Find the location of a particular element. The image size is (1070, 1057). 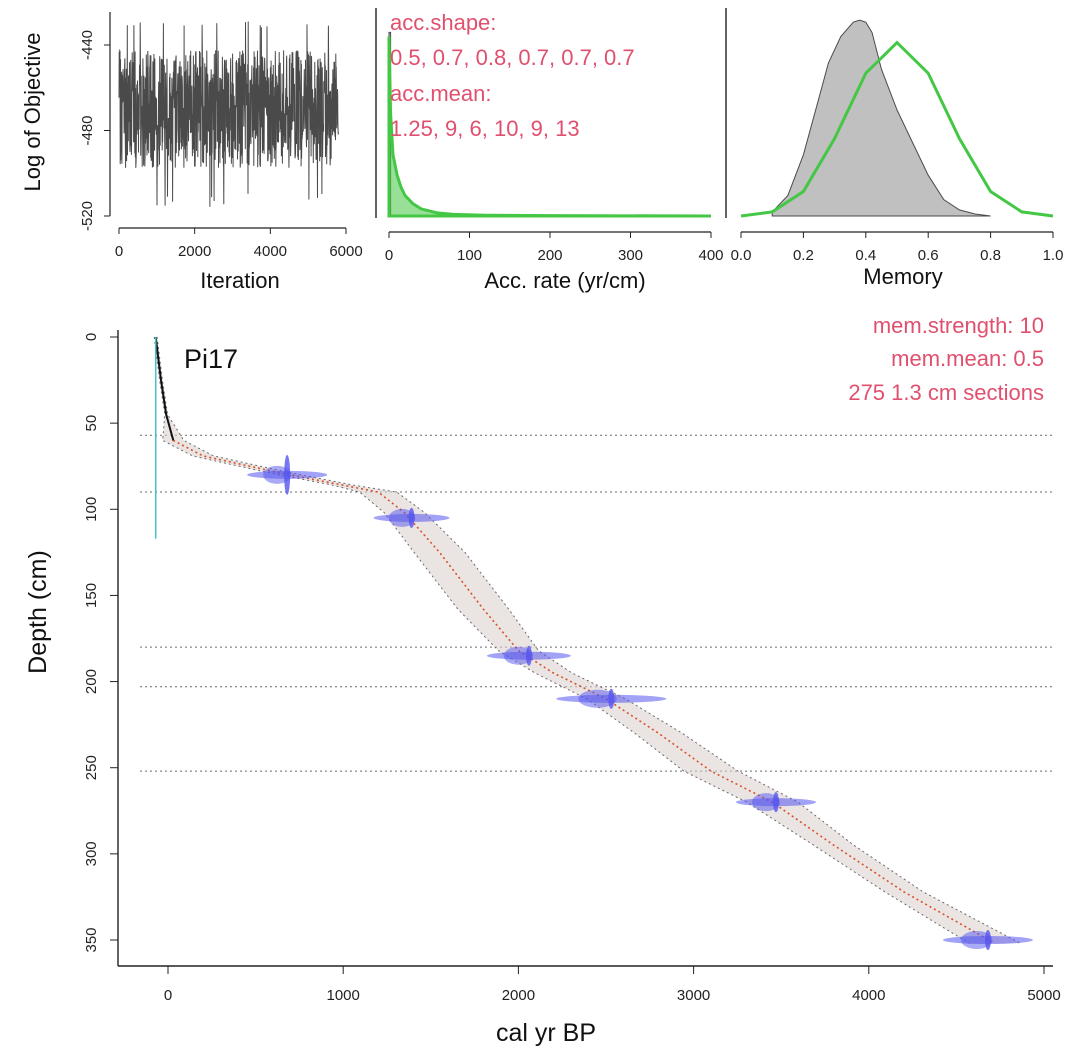

memory-x-ticks: 0.0 0.2 0.4 0.6 0.8 1.0 is located at coordinates (897, 248).